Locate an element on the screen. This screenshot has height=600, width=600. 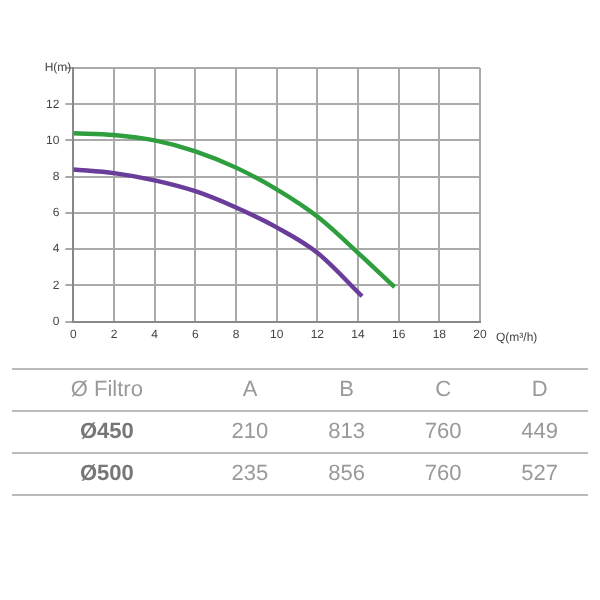
text: Ø Filtro is located at coordinates (107, 390).